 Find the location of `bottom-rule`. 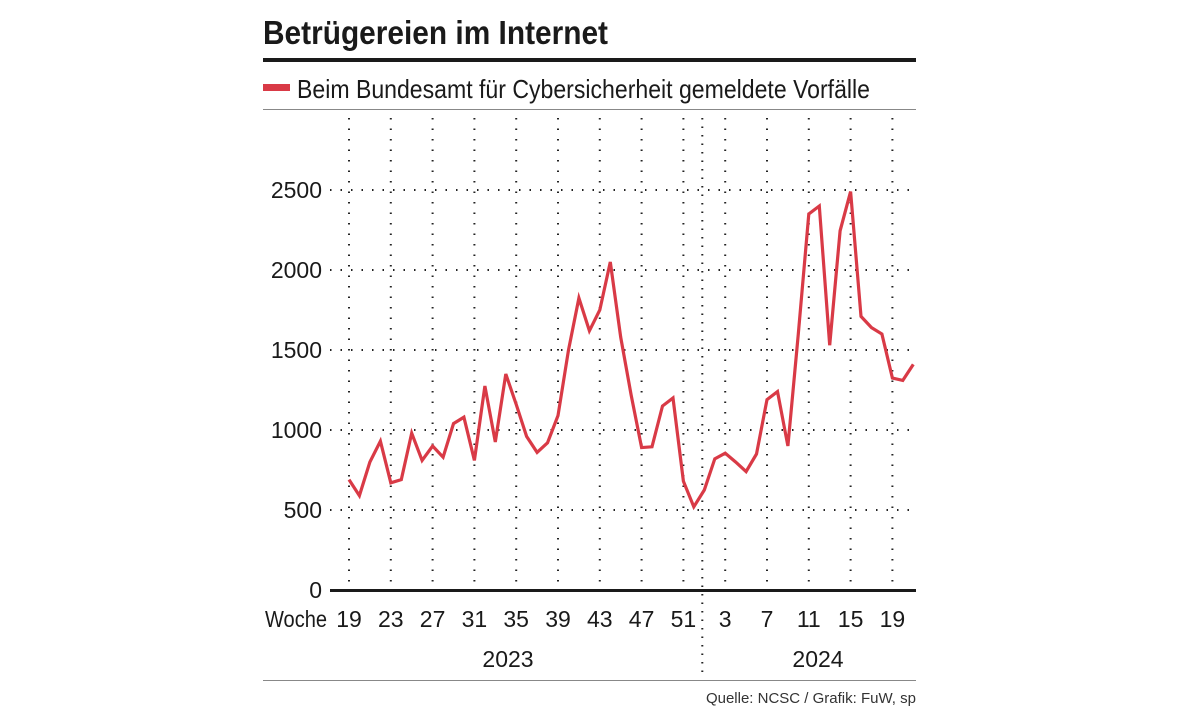

bottom-rule is located at coordinates (589, 680).